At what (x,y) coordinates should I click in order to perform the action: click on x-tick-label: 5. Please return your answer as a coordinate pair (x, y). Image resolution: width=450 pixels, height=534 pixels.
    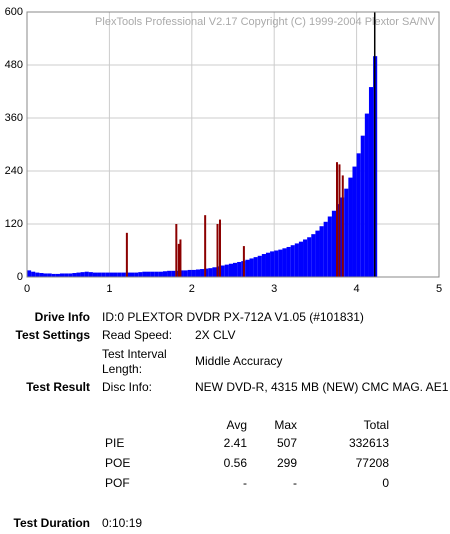
    Looking at the image, I should click on (439, 289).